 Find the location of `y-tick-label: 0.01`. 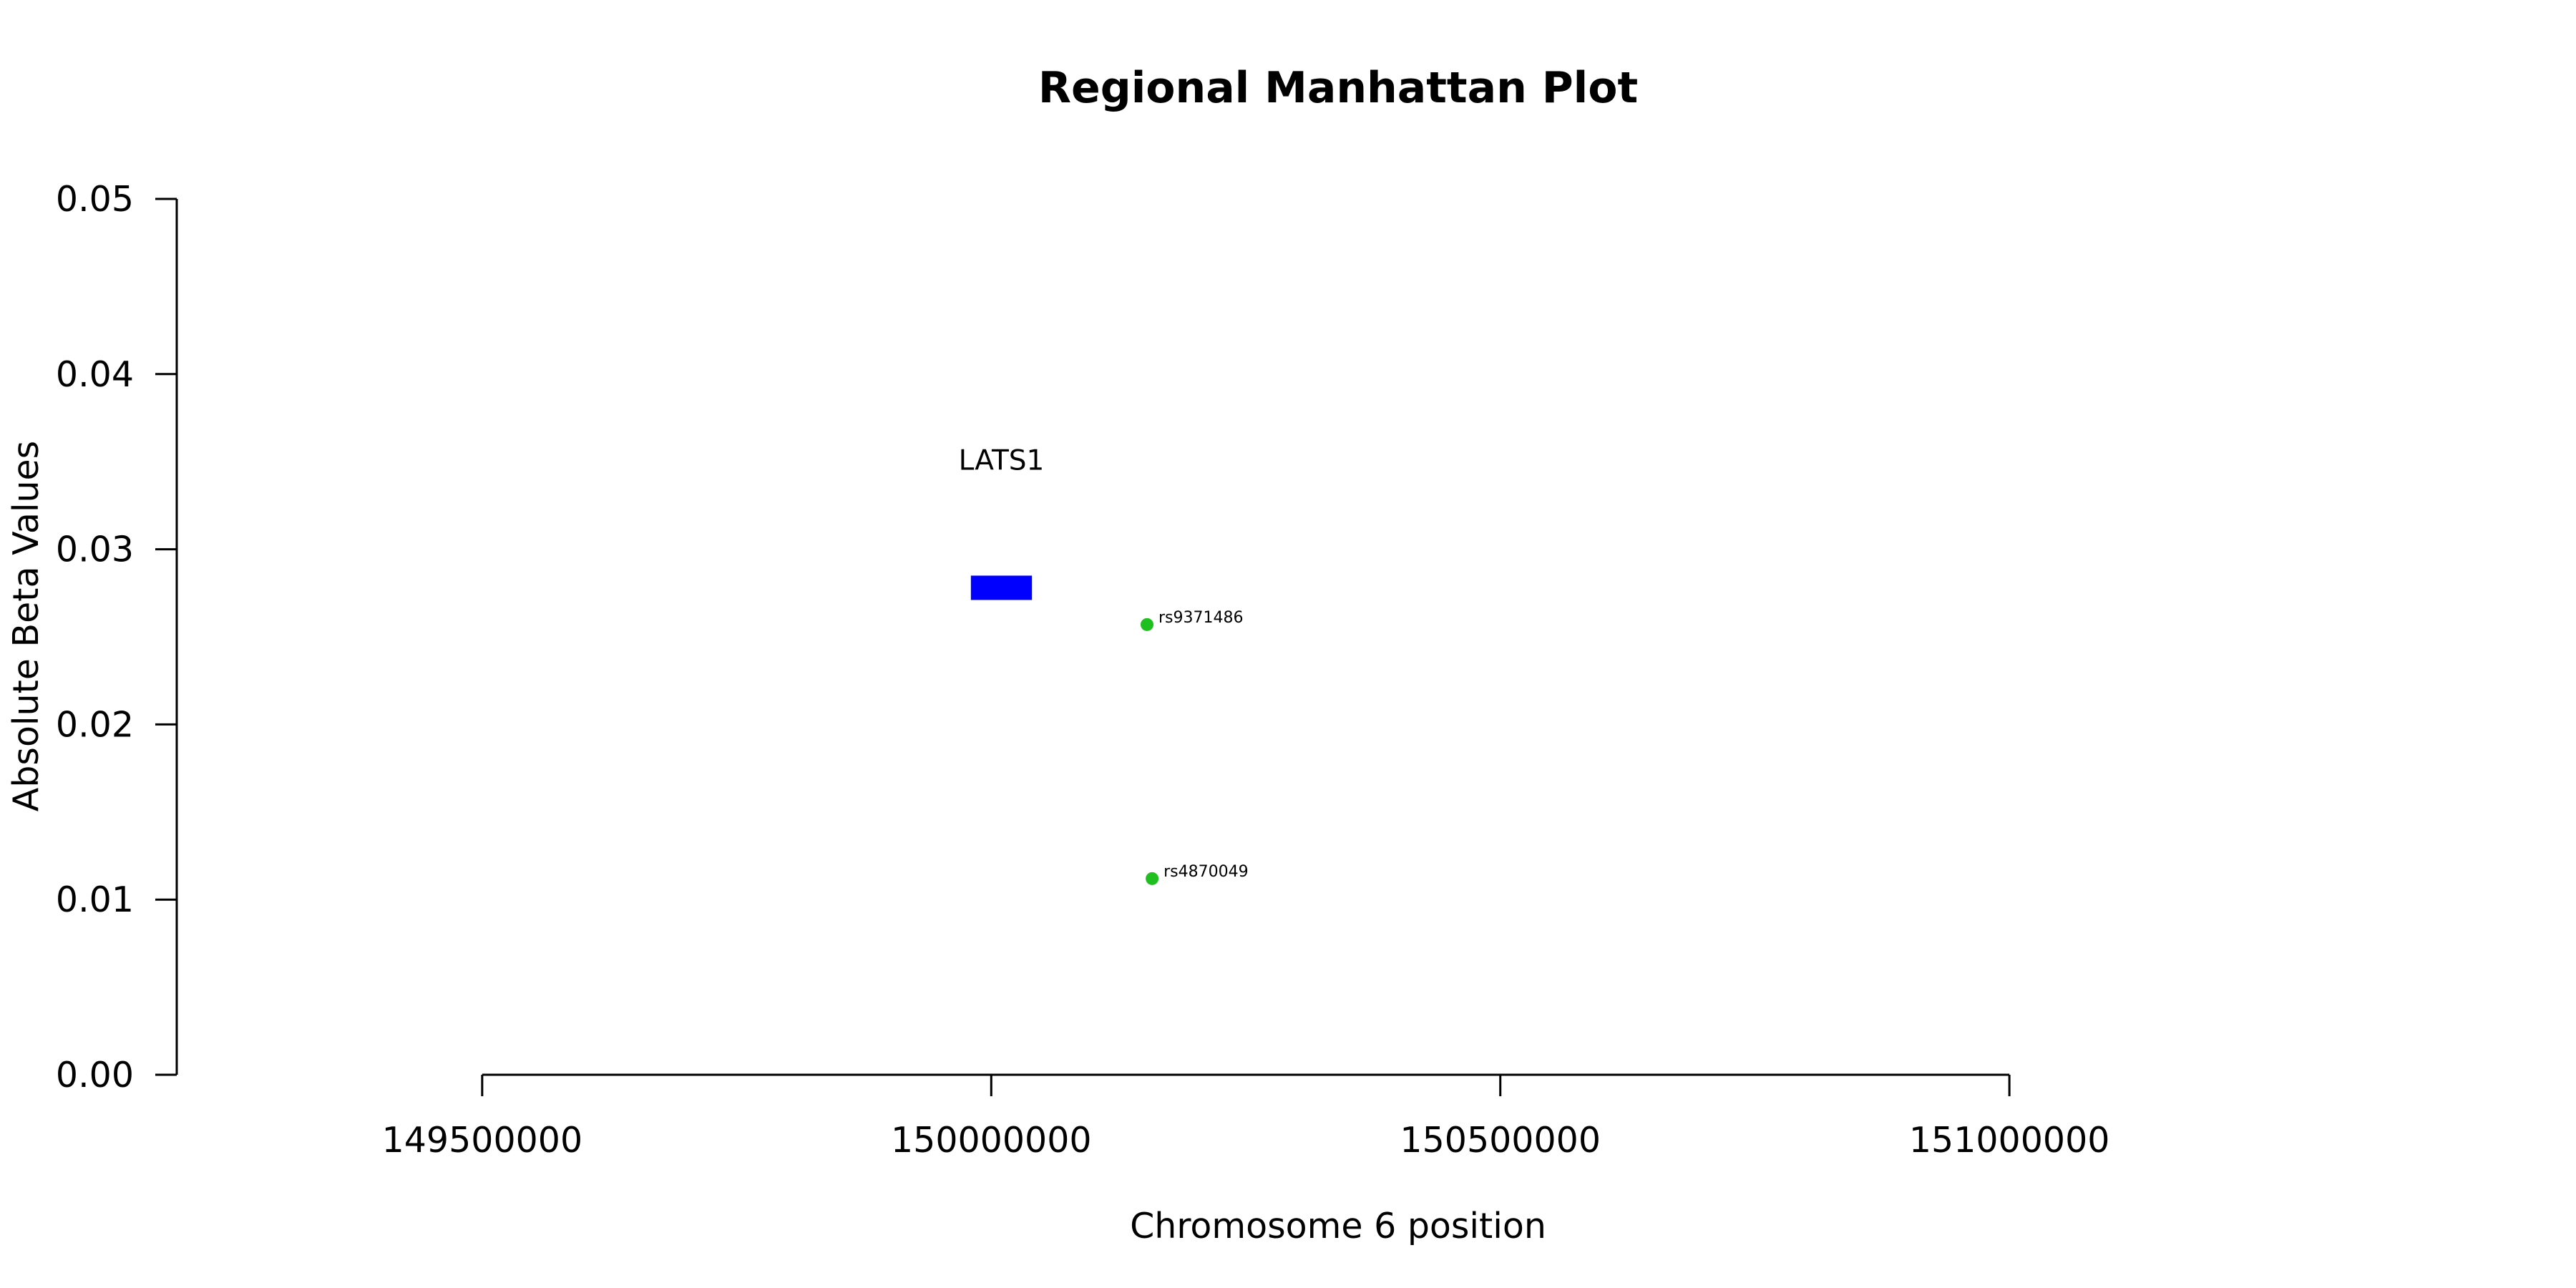

y-tick-label: 0.01 is located at coordinates (95, 899).